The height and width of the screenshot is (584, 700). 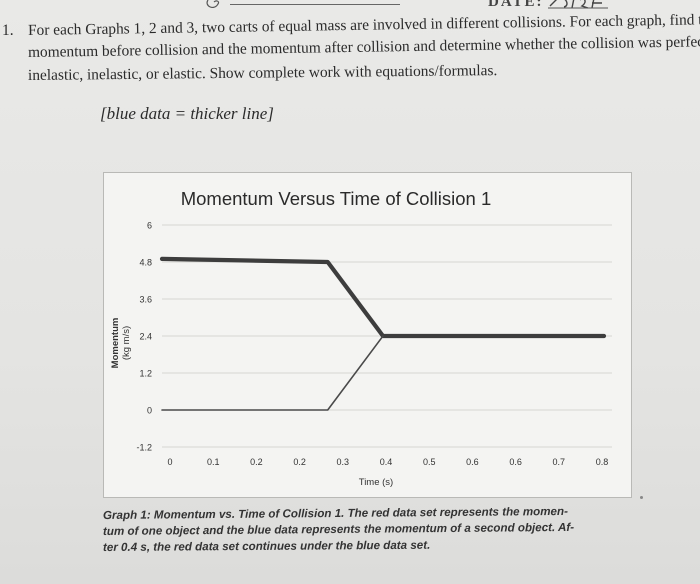 I want to click on y-axis-ticks: 6 4.8 3.6 2.4 1.2 0 -1.2, so click(x=144, y=337).